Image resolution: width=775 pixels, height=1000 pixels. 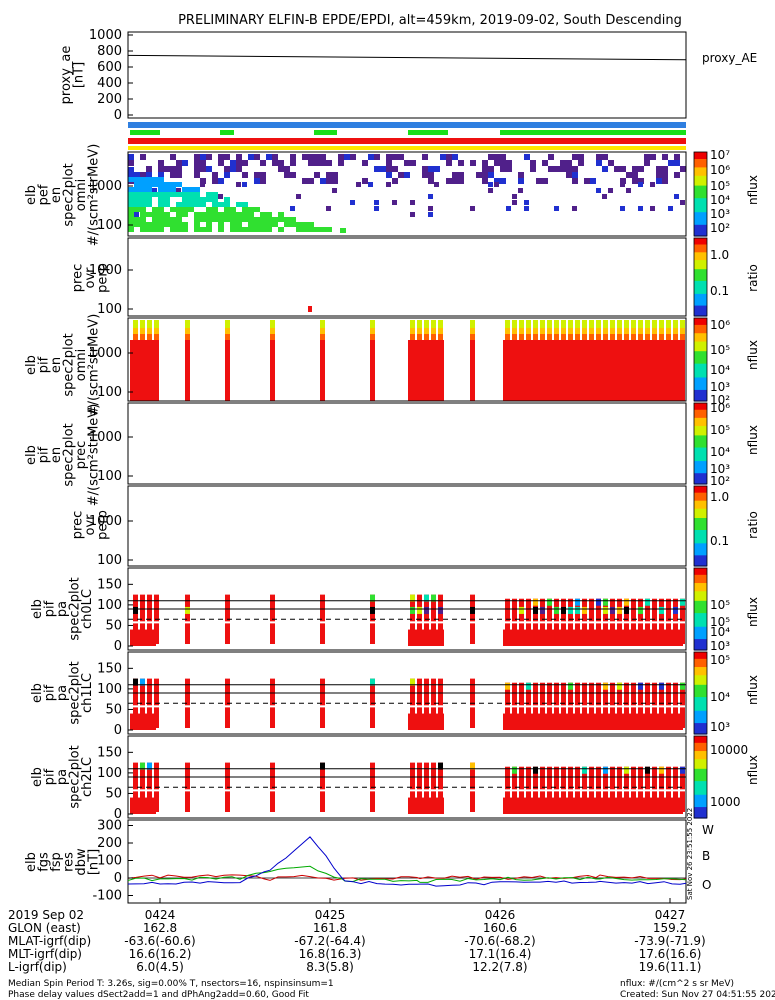 I want to click on pifprec-cb-swatch, so click(x=700, y=424).